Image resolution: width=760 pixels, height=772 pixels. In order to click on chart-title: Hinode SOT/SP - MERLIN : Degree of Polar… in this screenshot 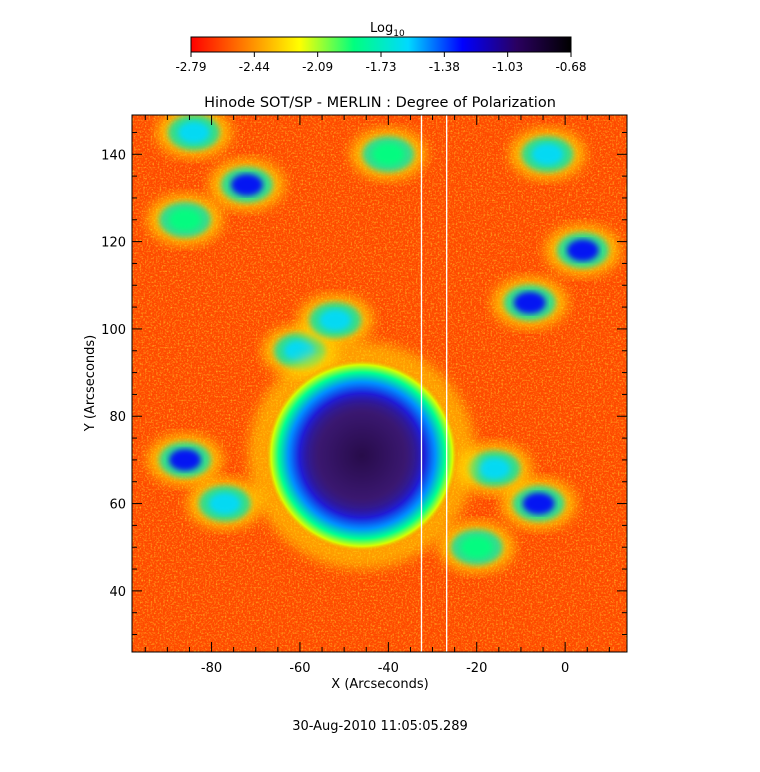, I will do `click(380, 103)`.